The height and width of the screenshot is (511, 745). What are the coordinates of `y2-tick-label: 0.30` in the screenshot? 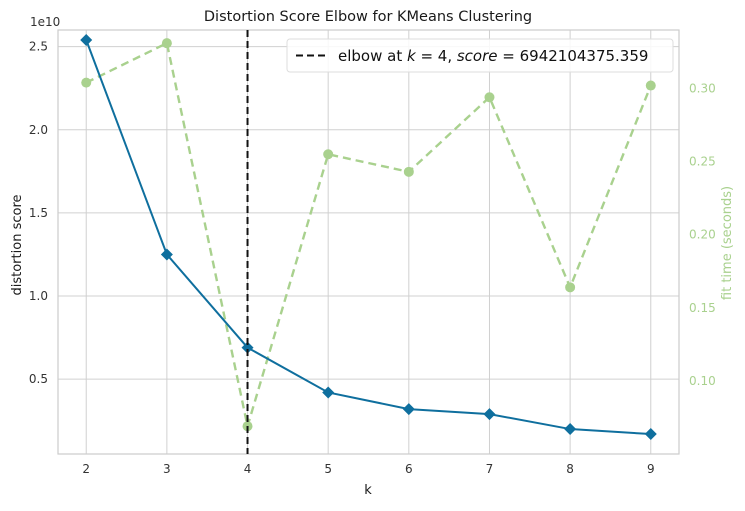 It's located at (702, 88).